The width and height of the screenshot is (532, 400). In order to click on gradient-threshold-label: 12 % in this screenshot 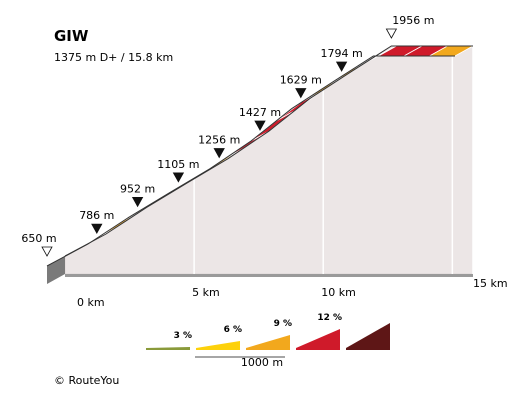, I will do `click(329, 318)`.